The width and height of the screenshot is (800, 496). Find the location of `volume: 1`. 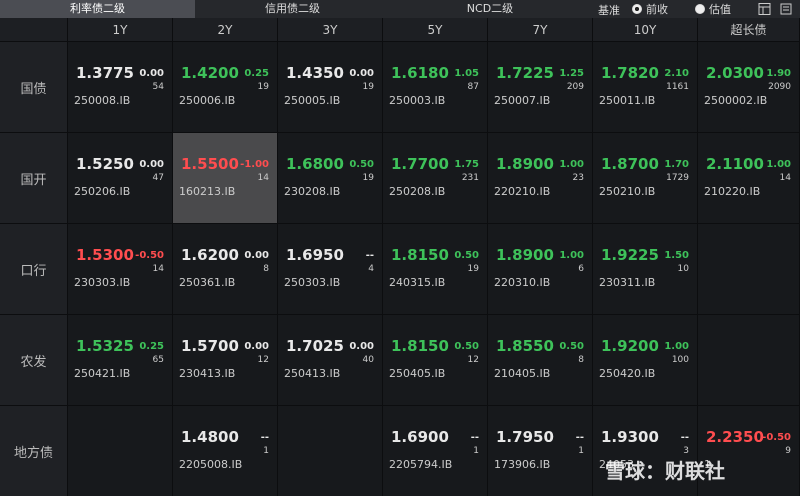

volume: 1 is located at coordinates (581, 451).